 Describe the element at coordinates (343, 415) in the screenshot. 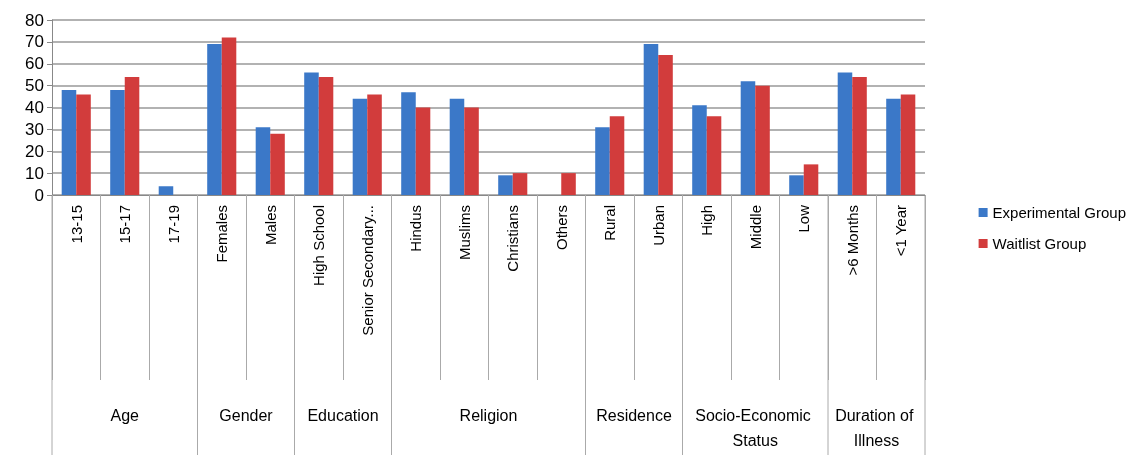

I see `text: Education` at that location.